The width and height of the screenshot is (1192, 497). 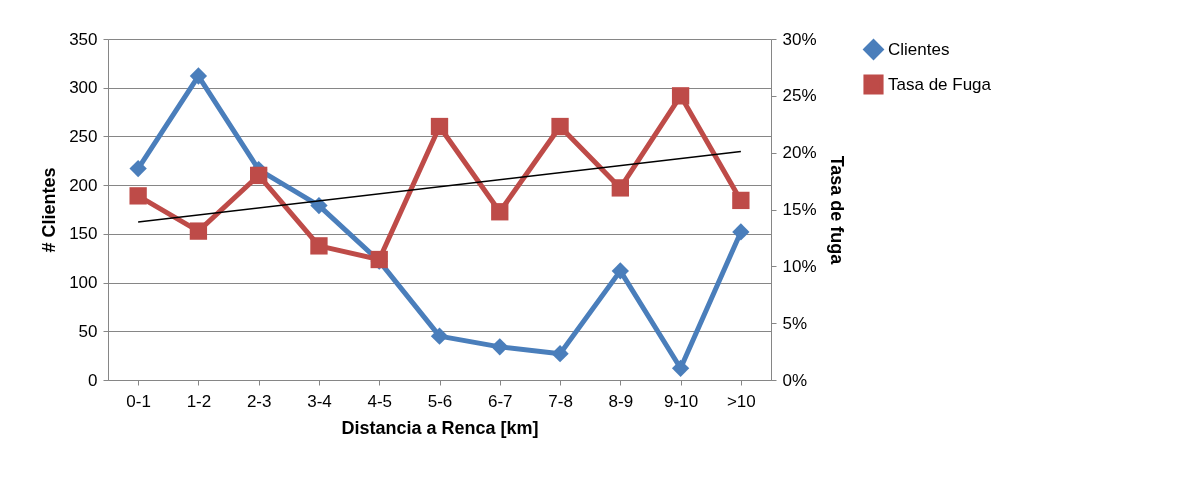 I want to click on y2-tick-label: 30%, so click(x=799, y=39).